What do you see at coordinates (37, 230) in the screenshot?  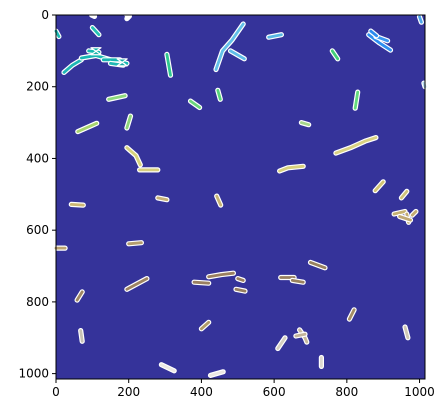 I see `y-tick-label: 600` at bounding box center [37, 230].